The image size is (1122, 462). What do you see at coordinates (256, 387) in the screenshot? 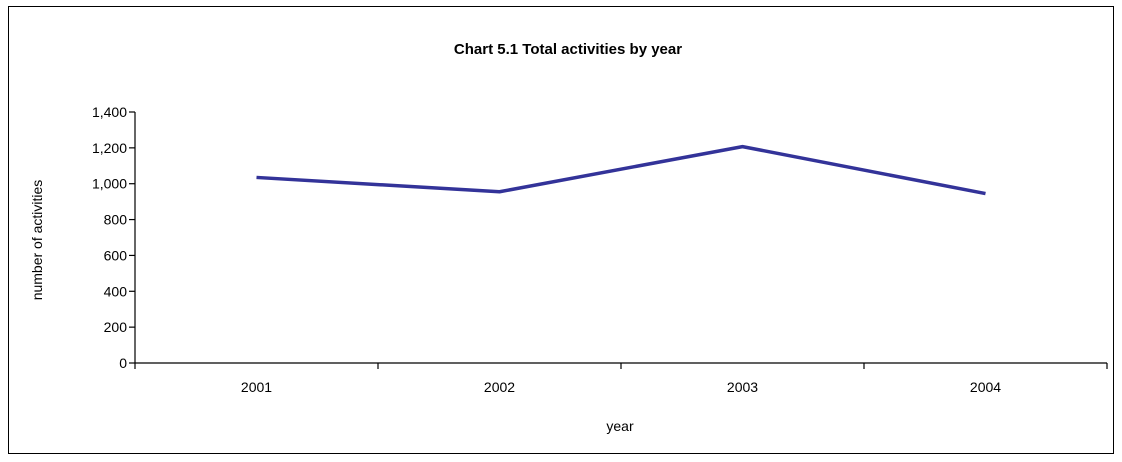
I see `x-tick-label: 2001` at bounding box center [256, 387].